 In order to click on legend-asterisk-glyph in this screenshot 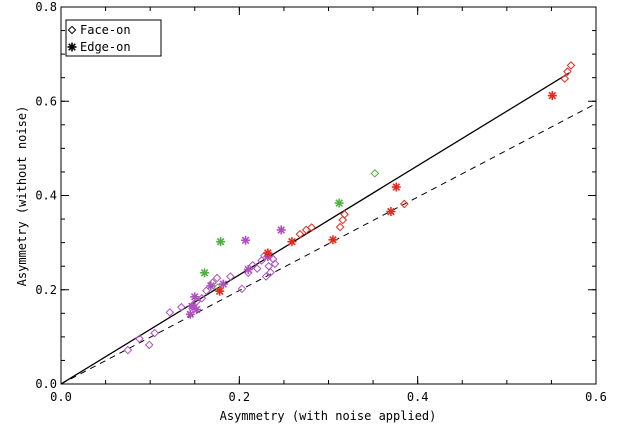, I will do `click(72, 47)`.